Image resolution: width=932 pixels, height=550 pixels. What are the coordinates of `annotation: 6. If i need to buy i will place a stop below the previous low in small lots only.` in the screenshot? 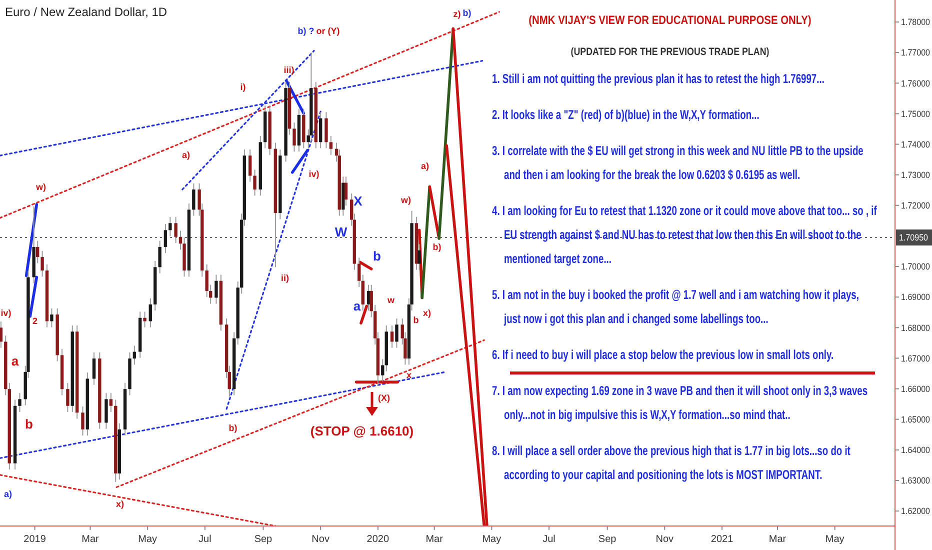 It's located at (663, 355).